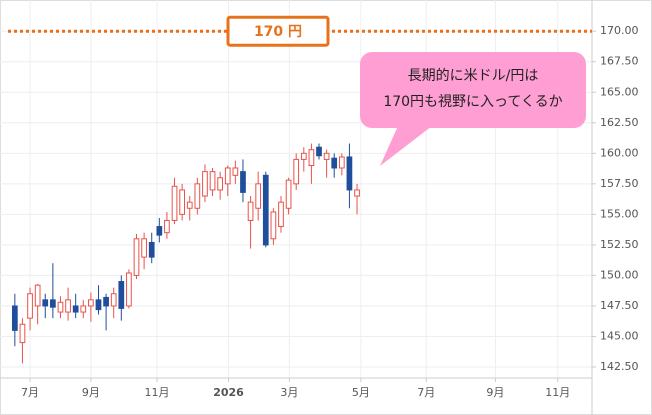 The height and width of the screenshot is (415, 652). What do you see at coordinates (619, 305) in the screenshot?
I see `y-tick-label: 147.50` at bounding box center [619, 305].